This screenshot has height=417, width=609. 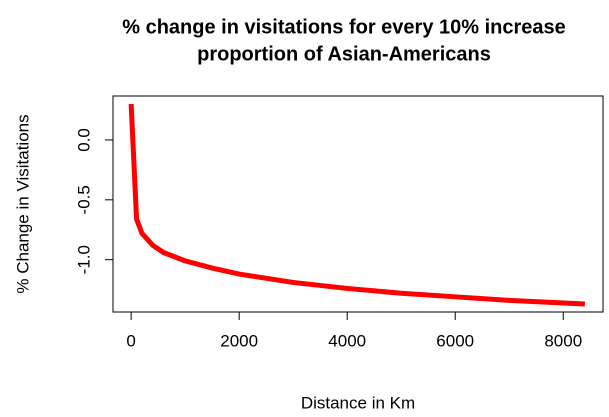 I want to click on x-tick-label: 8000, so click(x=563, y=340).